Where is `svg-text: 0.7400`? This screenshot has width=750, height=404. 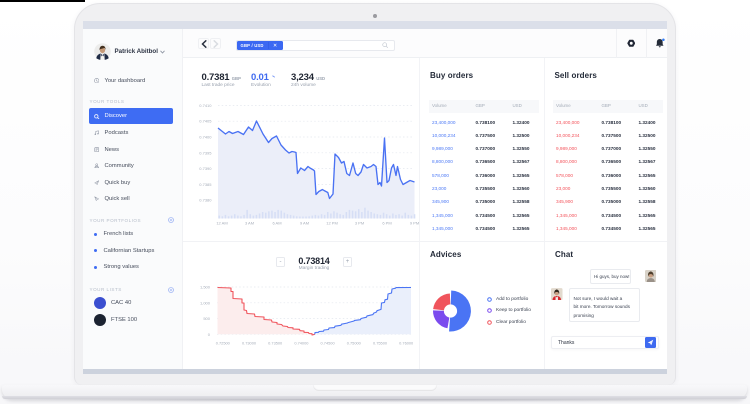
svg-text: 0.7400 is located at coordinates (205, 137).